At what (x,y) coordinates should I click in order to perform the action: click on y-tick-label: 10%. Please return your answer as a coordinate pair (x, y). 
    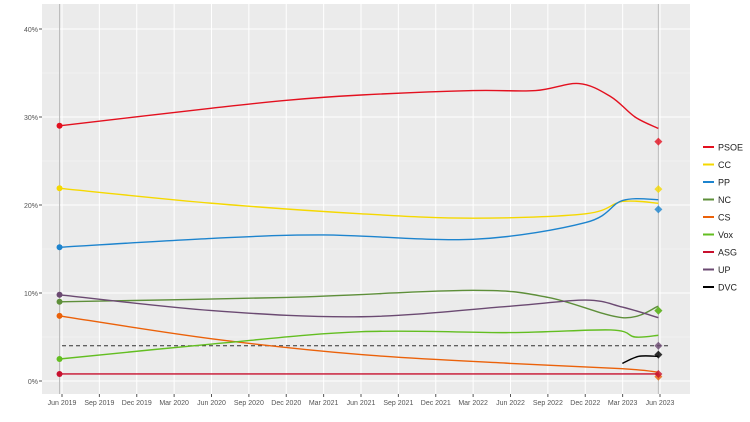
    Looking at the image, I should click on (31, 294).